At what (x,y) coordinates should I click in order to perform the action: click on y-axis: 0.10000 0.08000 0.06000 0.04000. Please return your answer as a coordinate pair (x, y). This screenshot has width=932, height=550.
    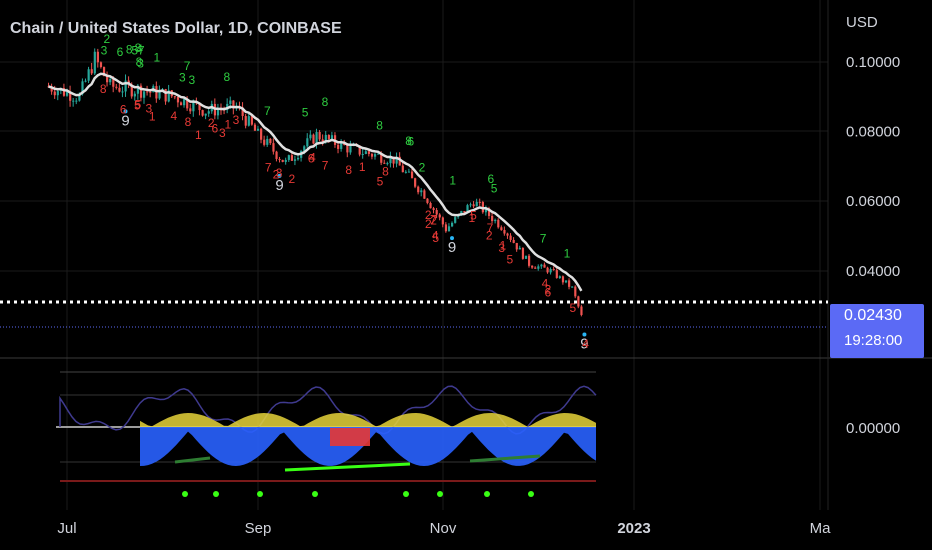
    Looking at the image, I should click on (873, 167).